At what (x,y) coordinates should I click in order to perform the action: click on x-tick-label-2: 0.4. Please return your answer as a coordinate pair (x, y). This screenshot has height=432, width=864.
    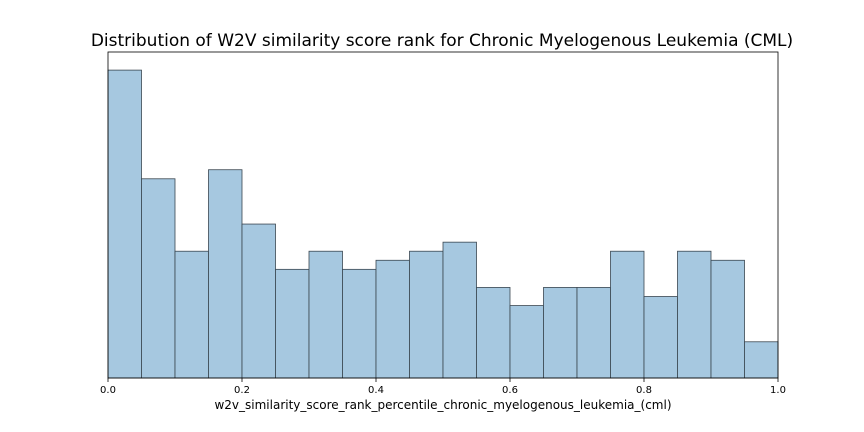
    Looking at the image, I should click on (376, 390).